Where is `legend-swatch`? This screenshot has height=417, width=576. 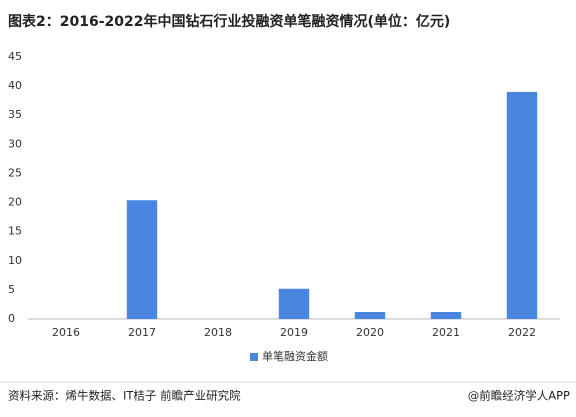
legend-swatch is located at coordinates (254, 357).